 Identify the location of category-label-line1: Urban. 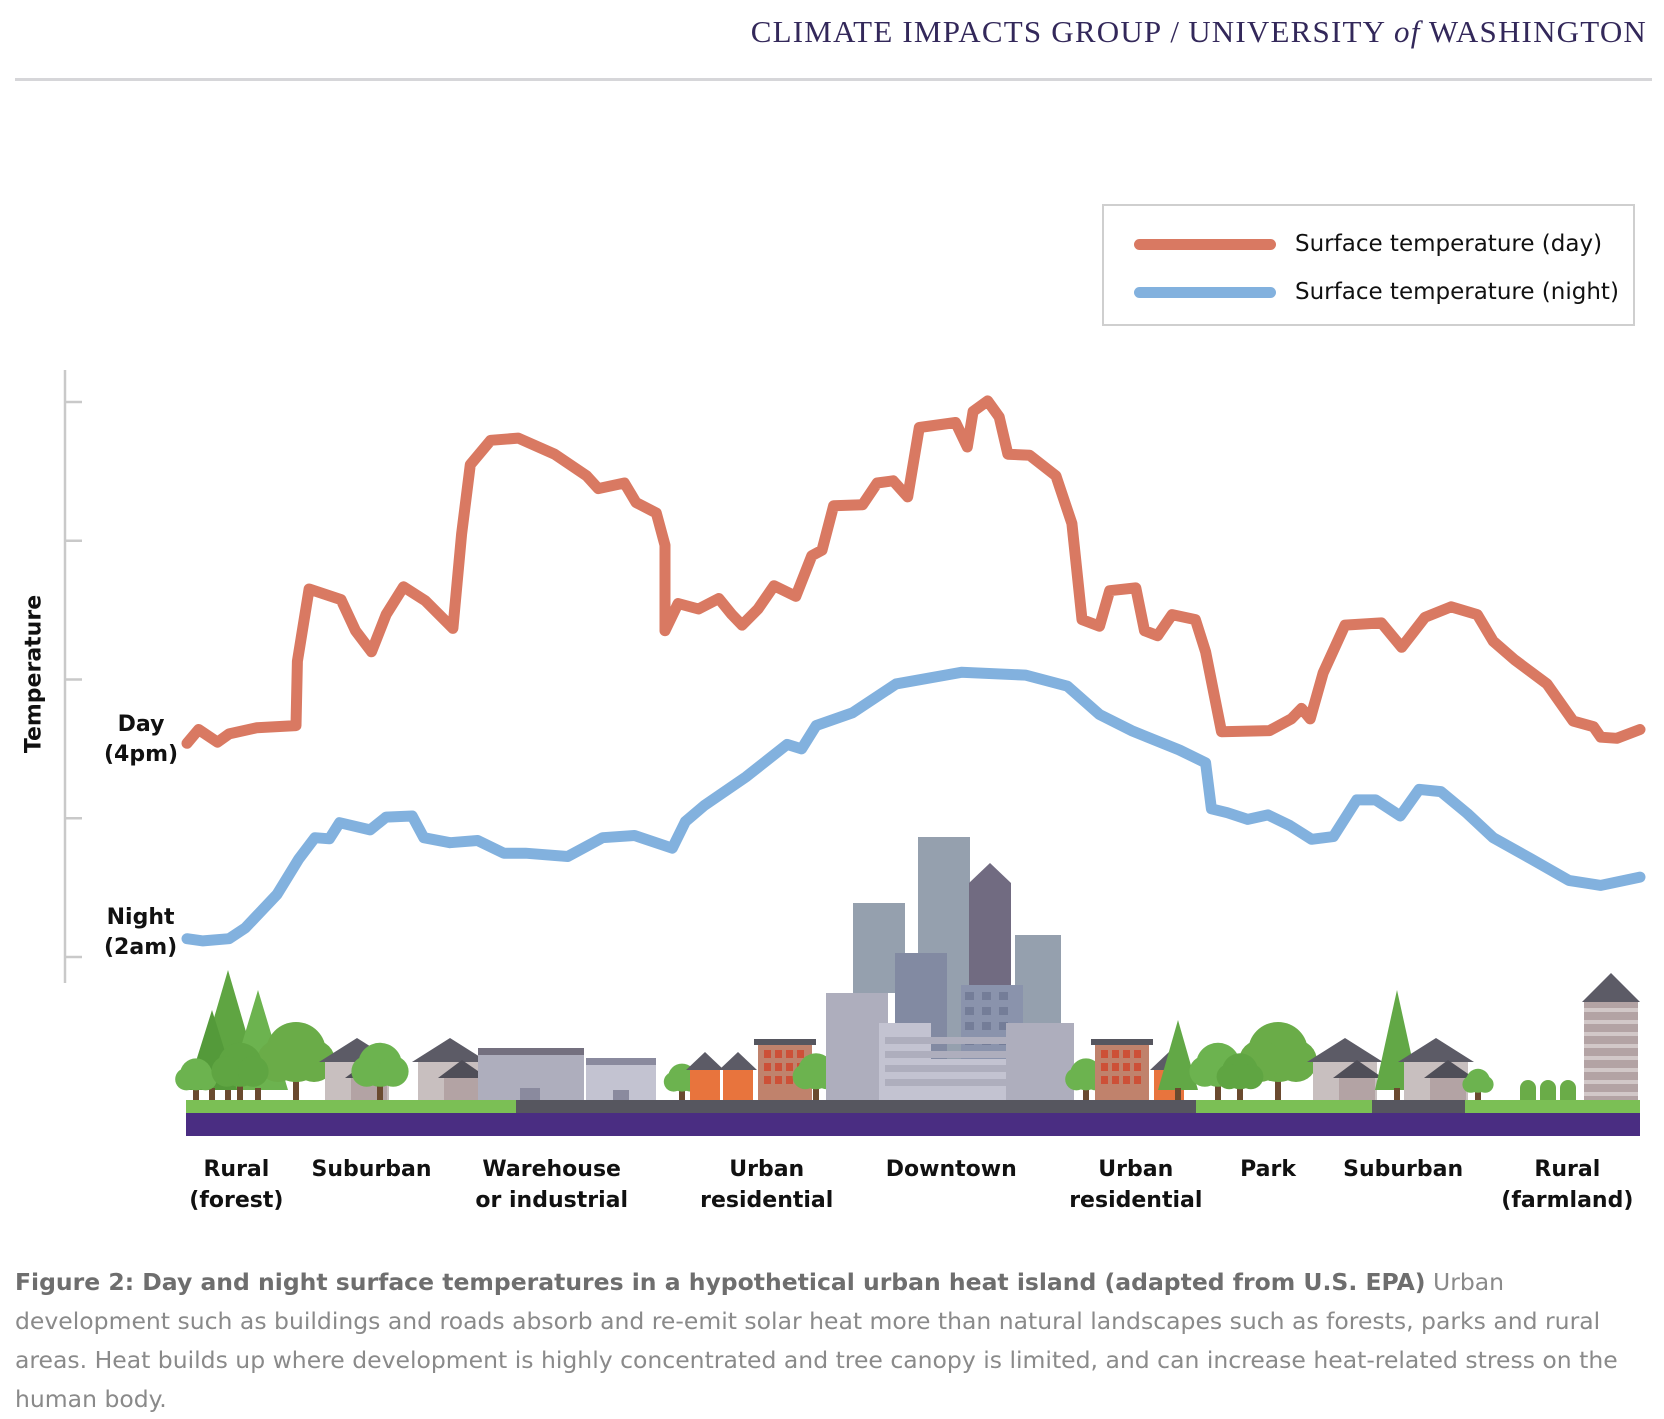
(766, 1169).